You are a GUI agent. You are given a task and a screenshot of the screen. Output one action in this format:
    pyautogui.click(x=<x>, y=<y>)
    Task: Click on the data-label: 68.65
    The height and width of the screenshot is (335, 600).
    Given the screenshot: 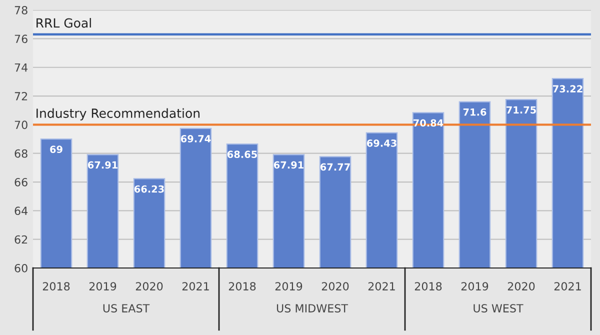 What is the action you would take?
    pyautogui.click(x=242, y=154)
    